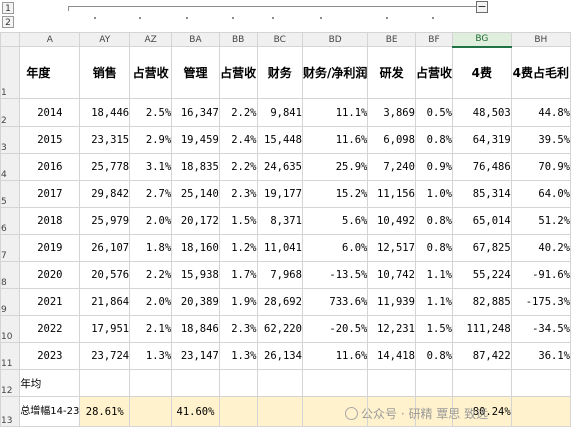 The width and height of the screenshot is (571, 436). I want to click on data-cell-bb-3: 2.4%, so click(238, 140).